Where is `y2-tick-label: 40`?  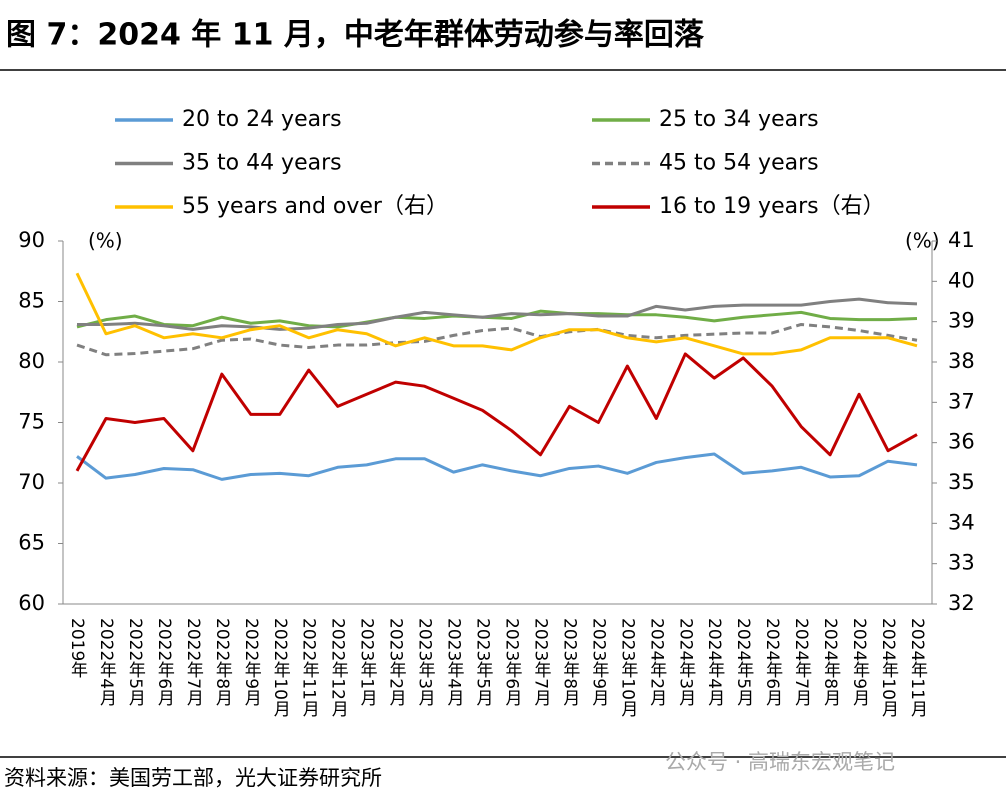
y2-tick-label: 40 is located at coordinates (961, 280).